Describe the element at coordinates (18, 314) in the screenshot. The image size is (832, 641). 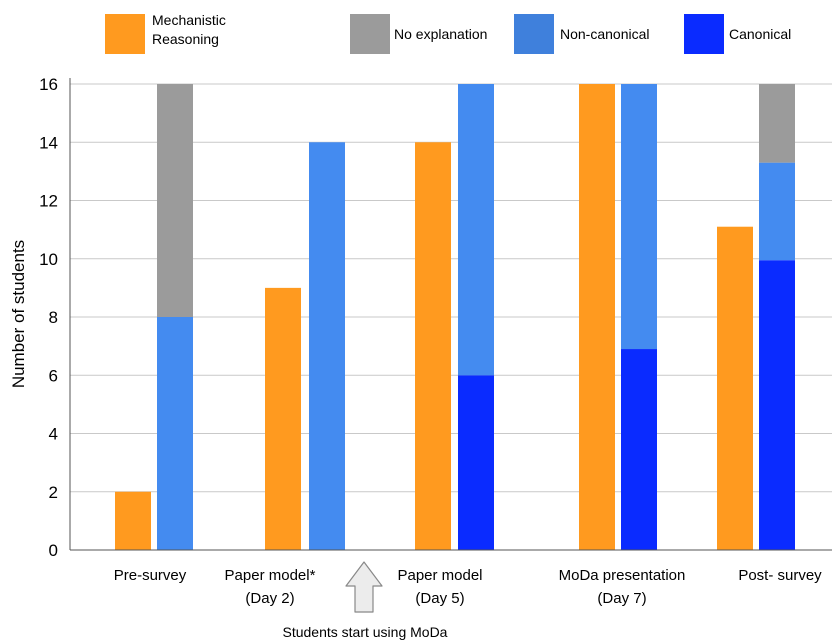
I see `y-axis-label: Number of students` at that location.